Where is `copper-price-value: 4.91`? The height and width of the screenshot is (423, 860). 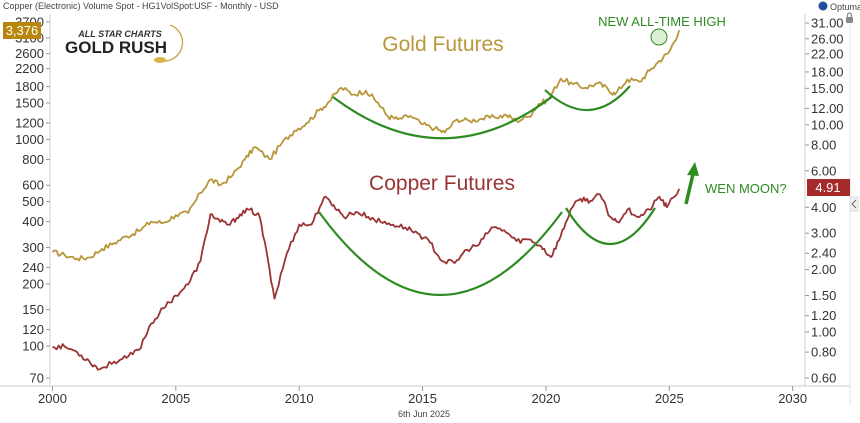 copper-price-value: 4.91 is located at coordinates (827, 187).